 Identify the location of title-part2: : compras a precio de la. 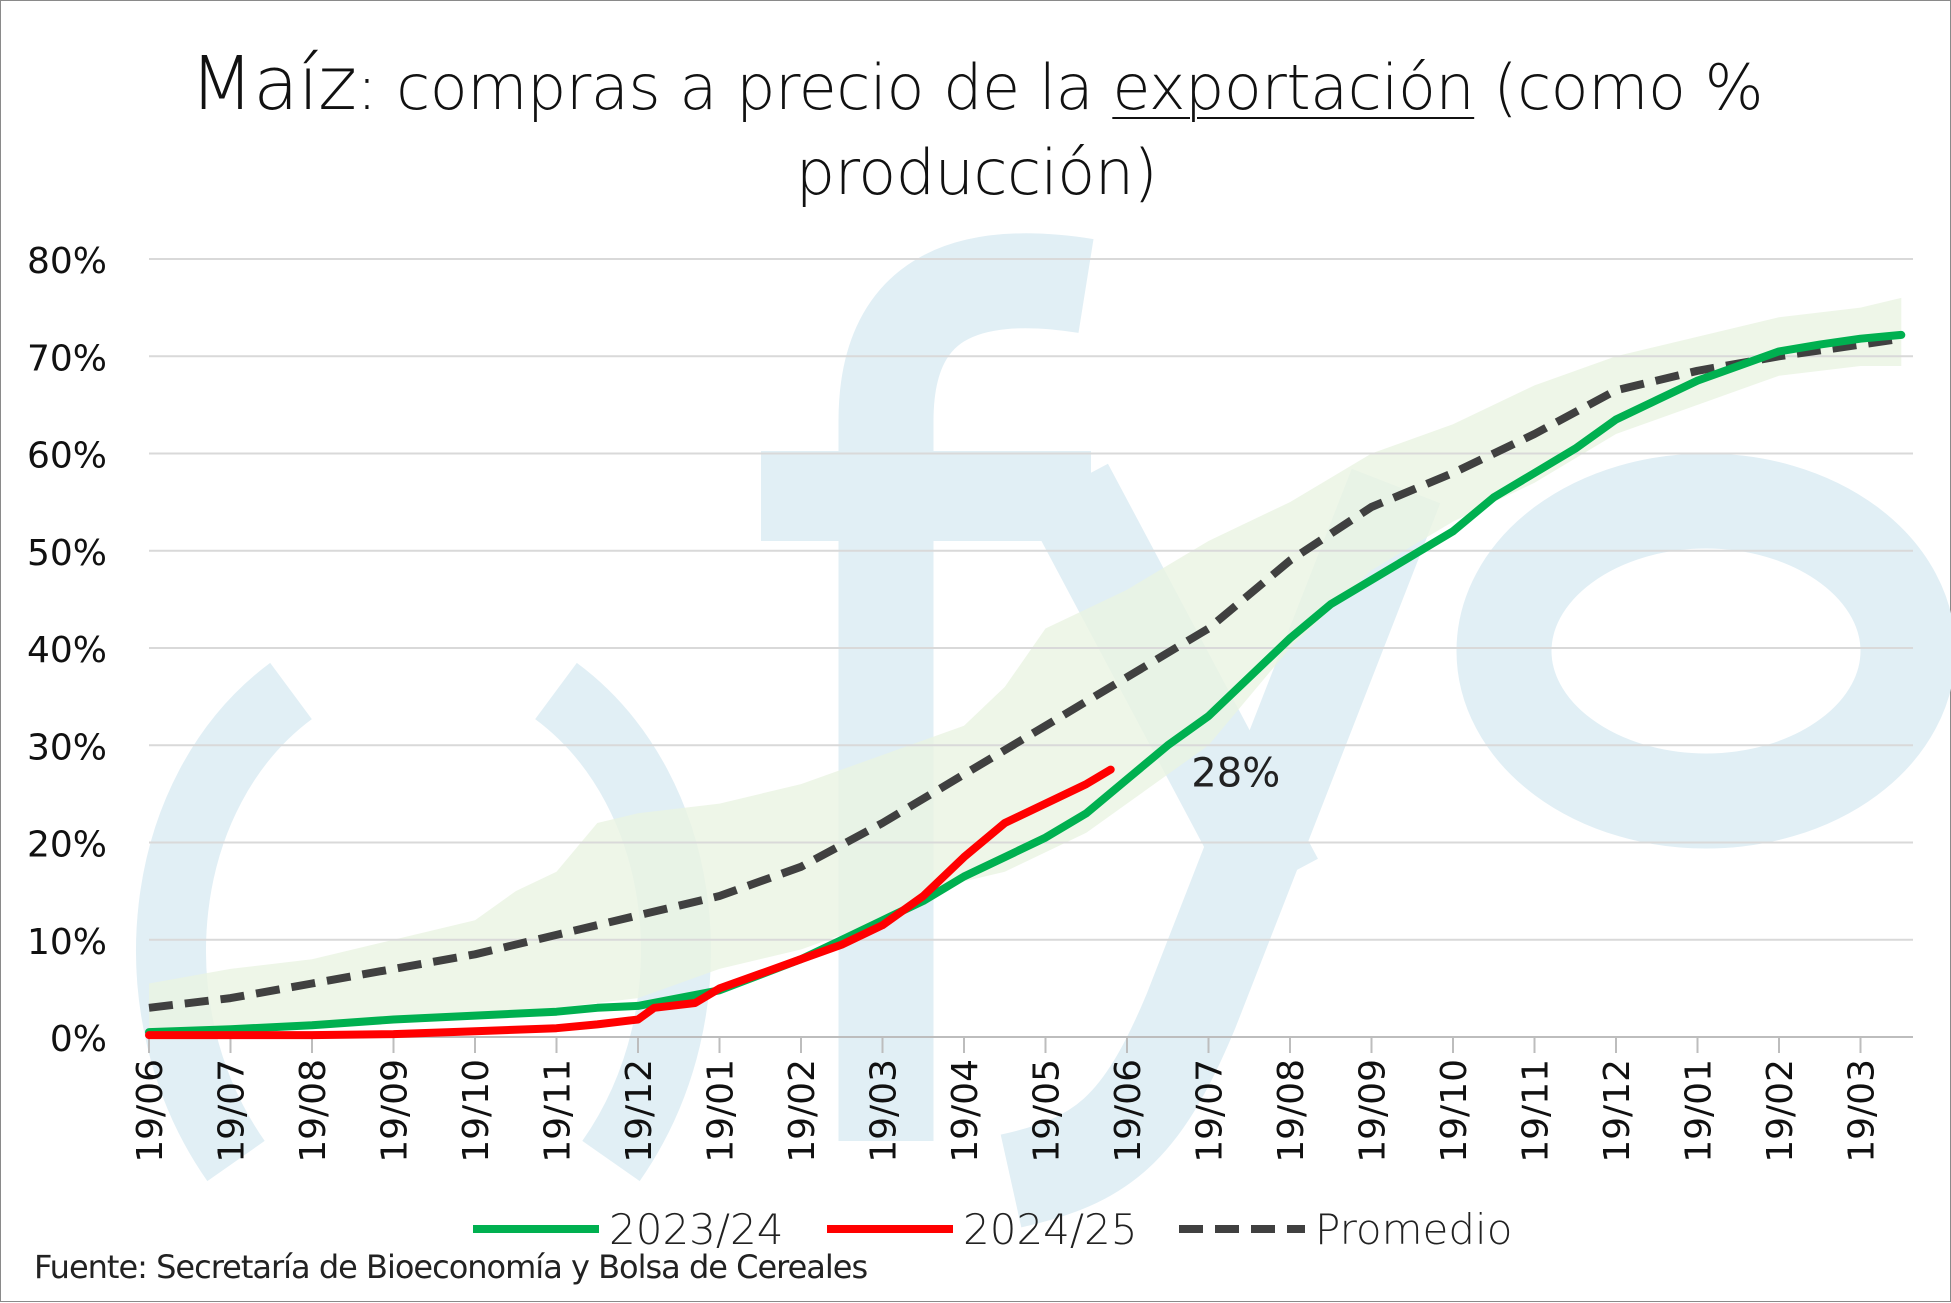
(734, 87).